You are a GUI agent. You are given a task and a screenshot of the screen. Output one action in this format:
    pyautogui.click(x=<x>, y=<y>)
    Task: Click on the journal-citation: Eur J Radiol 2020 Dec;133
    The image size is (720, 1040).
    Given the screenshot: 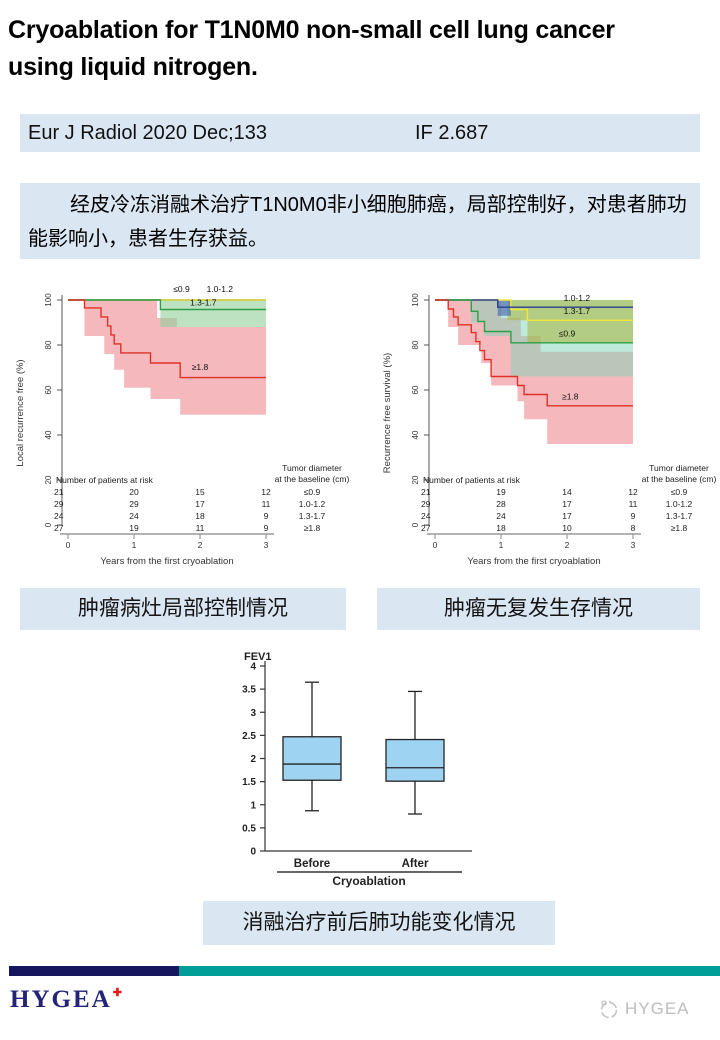 What is the action you would take?
    pyautogui.click(x=148, y=133)
    